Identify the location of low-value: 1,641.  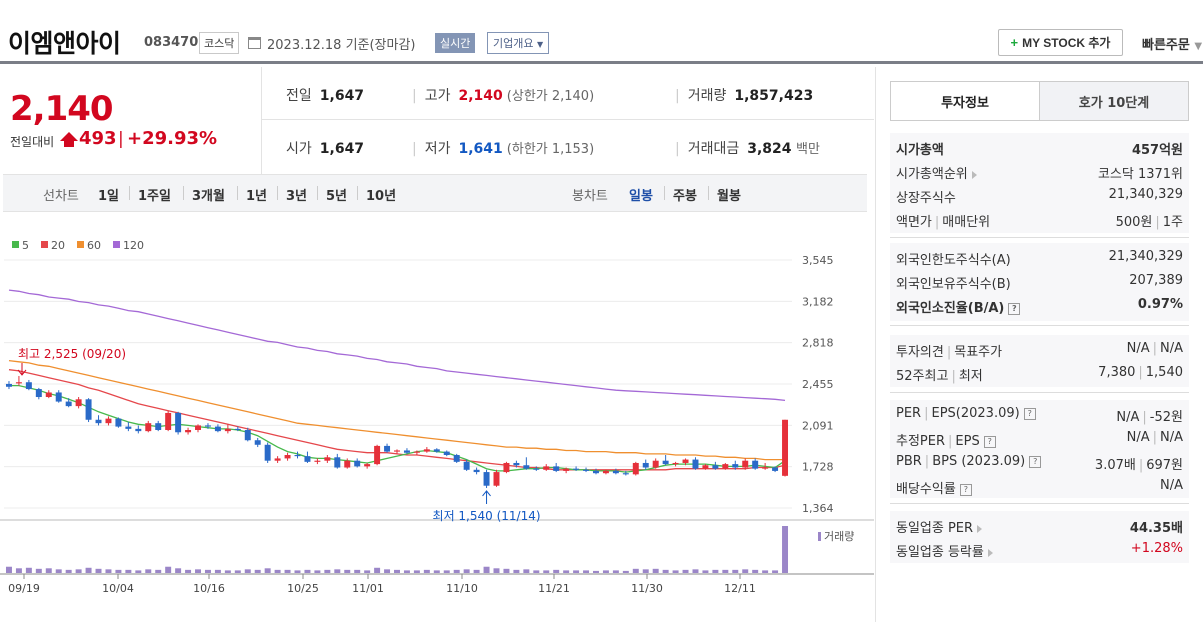
(480, 149).